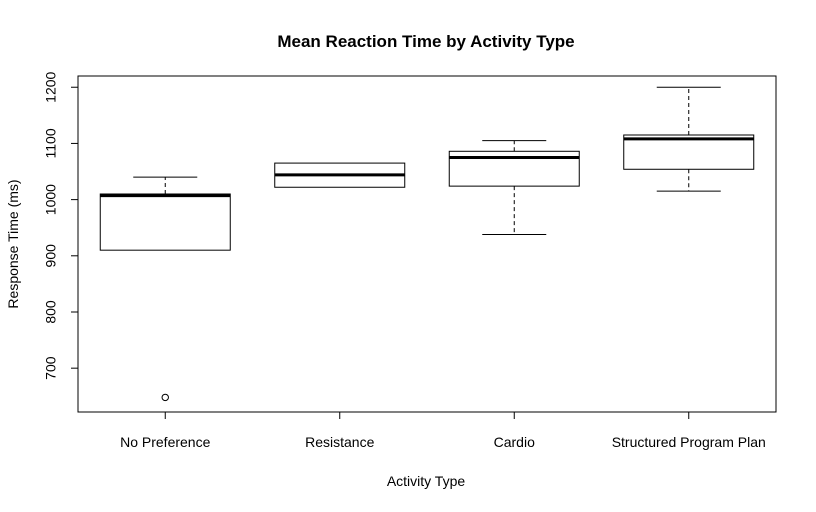 Image resolution: width=816 pixels, height=512 pixels. Describe the element at coordinates (340, 175) in the screenshot. I see `box-resistance` at that location.